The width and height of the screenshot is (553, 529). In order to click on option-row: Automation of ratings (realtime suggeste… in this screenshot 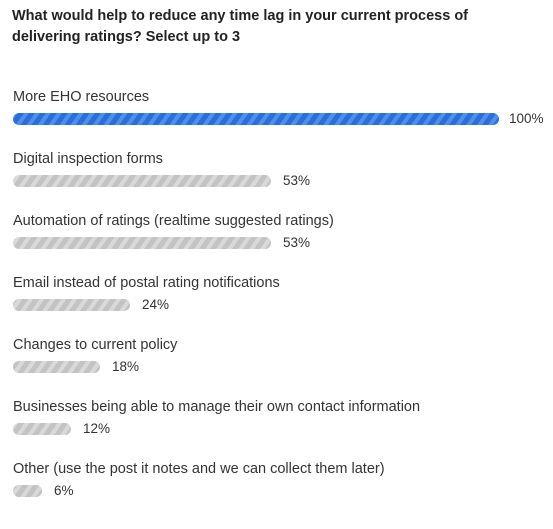, I will do `click(278, 243)`.